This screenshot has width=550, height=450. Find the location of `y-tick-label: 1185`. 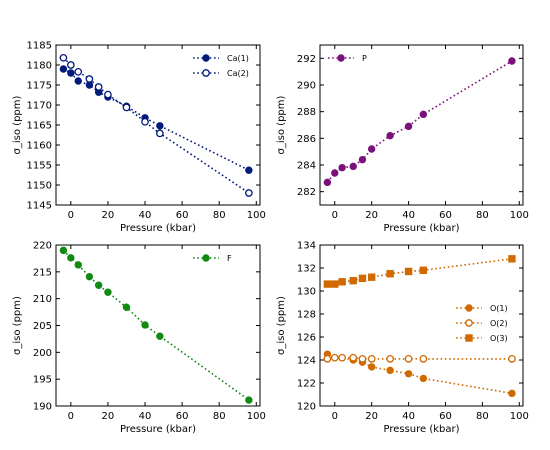

y-tick-label: 1185 is located at coordinates (39, 46).